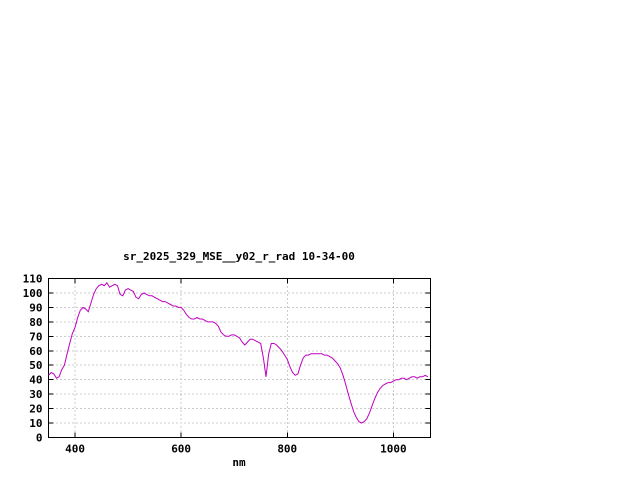 This screenshot has height=480, width=640. What do you see at coordinates (35, 336) in the screenshot?
I see `y-tick-label: 70` at bounding box center [35, 336].